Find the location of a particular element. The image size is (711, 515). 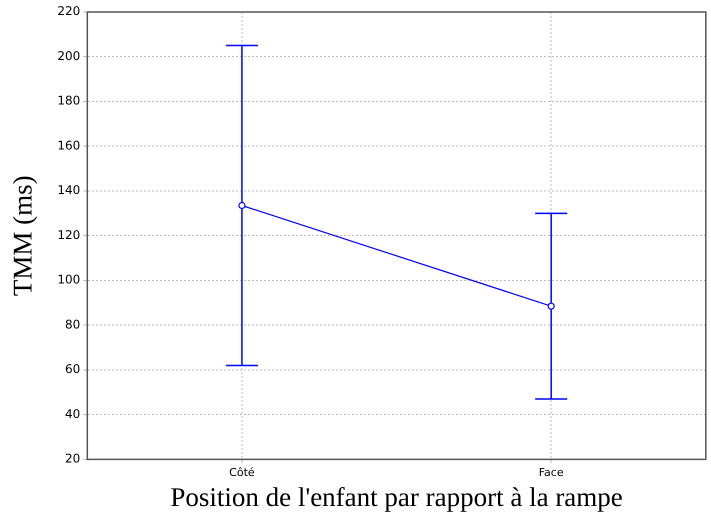

x-tick-label: Face is located at coordinates (551, 472).